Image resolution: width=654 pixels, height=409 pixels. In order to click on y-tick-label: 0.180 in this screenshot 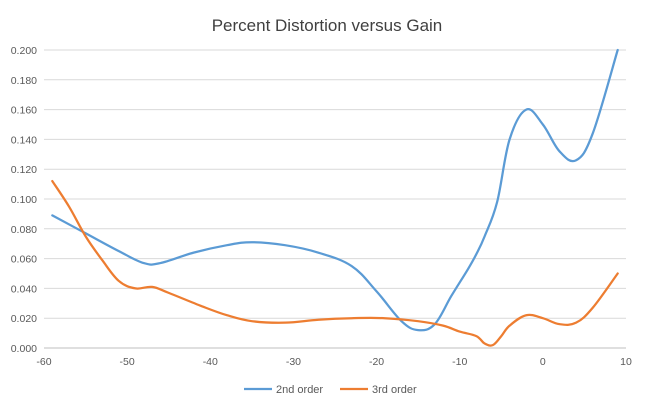, I will do `click(24, 81)`.